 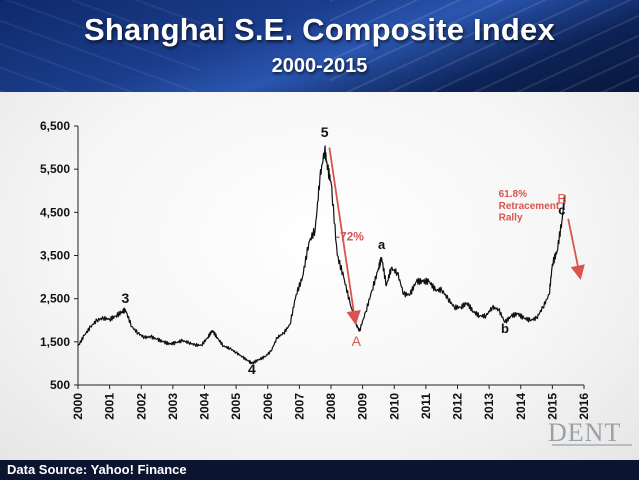 What do you see at coordinates (489, 406) in the screenshot?
I see `x-tick-label: 2013` at bounding box center [489, 406].